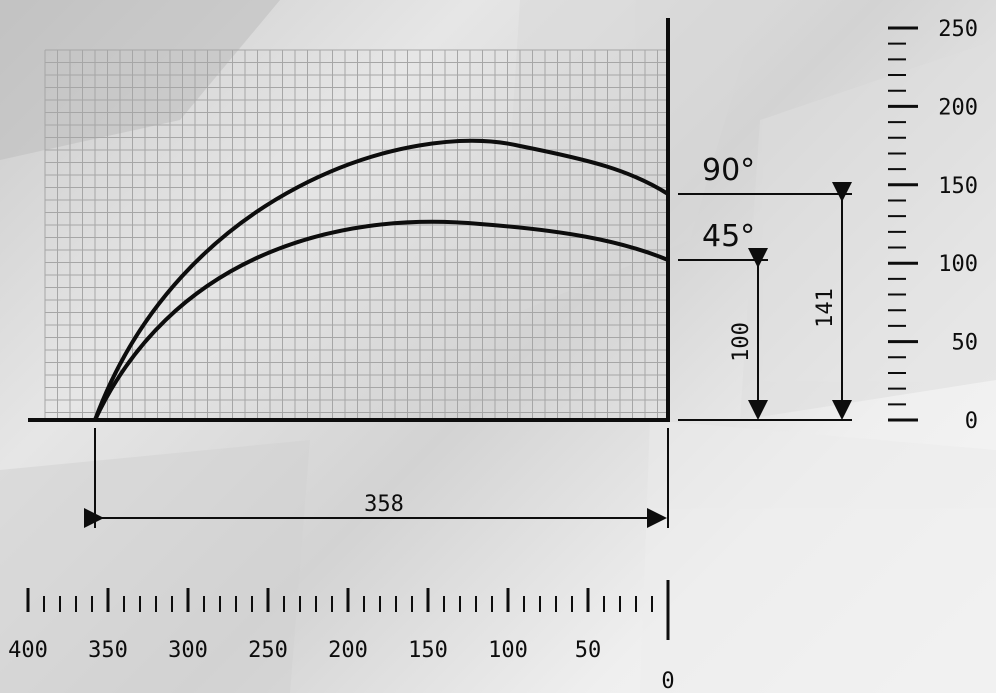  Describe the element at coordinates (268, 650) in the screenshot. I see `bottom-scale-label: 250` at that location.